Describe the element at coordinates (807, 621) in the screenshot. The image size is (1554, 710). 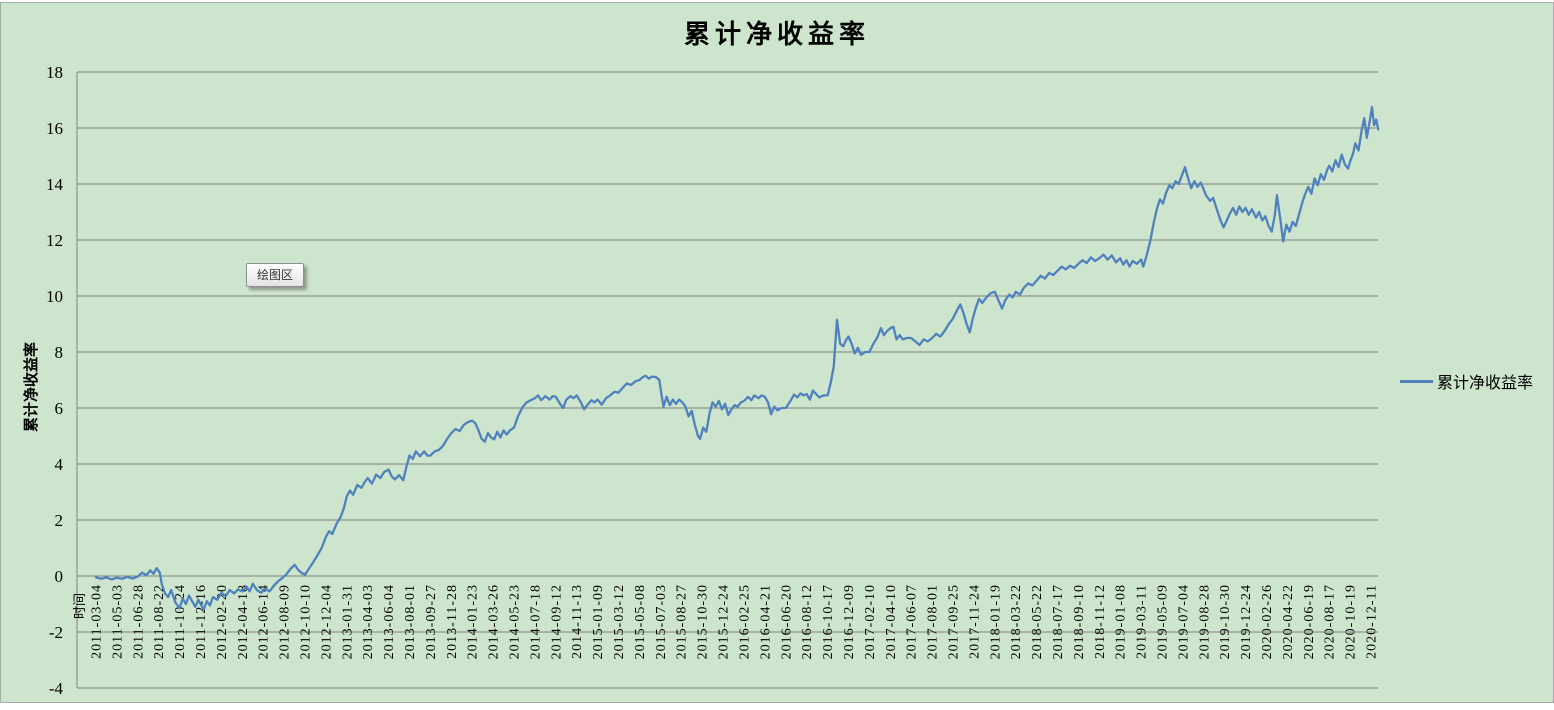
I see `x-tick-label: 2016-08-12` at that location.